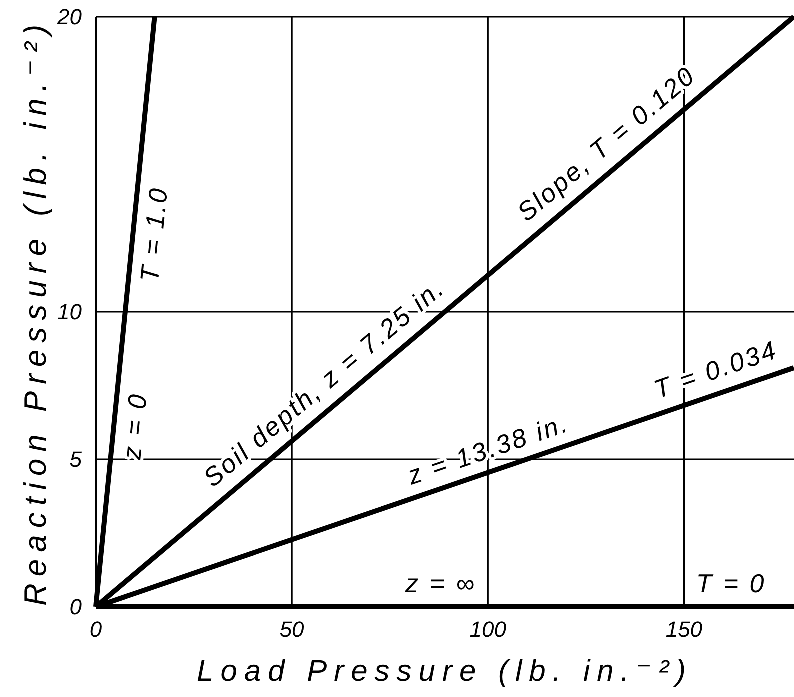 This screenshot has height=697, width=794. I want to click on annotation: T = 0, so click(731, 583).